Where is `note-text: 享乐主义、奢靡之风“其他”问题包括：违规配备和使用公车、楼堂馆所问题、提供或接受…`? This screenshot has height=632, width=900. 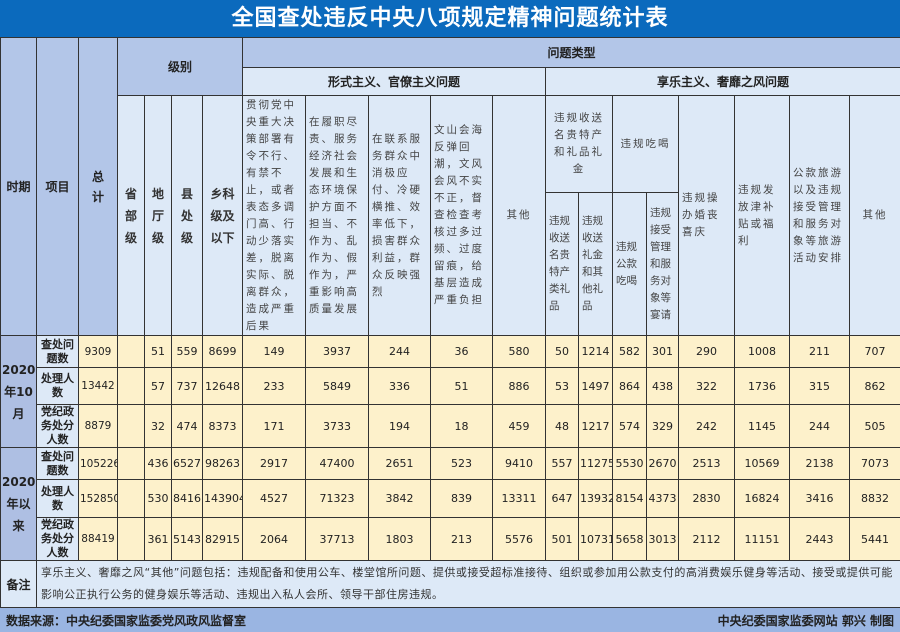
note-text: 享乐主义、奢靡之风“其他”问题包括：违规配备和使用公车、楼堂馆所问题、提供或接受… is located at coordinates (468, 584).